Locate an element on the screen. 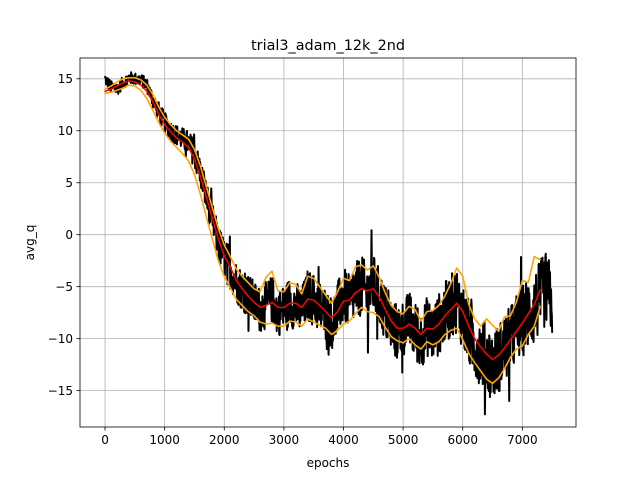 The height and width of the screenshot is (480, 640). x-axis-label: epochs is located at coordinates (328, 463).